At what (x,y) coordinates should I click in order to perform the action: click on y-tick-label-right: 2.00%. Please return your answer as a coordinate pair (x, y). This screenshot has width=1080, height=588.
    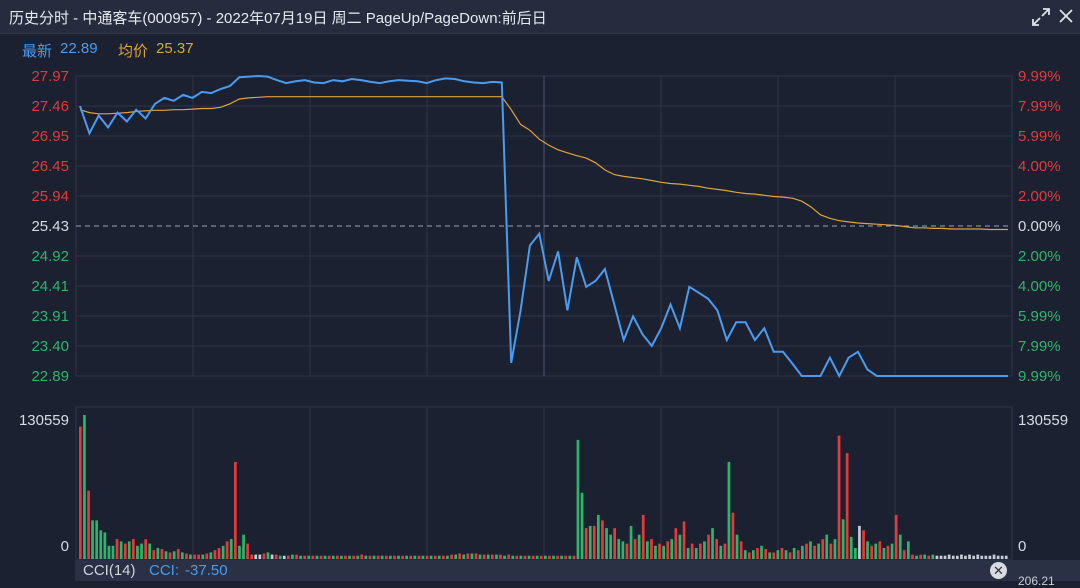
    Looking at the image, I should click on (1039, 196).